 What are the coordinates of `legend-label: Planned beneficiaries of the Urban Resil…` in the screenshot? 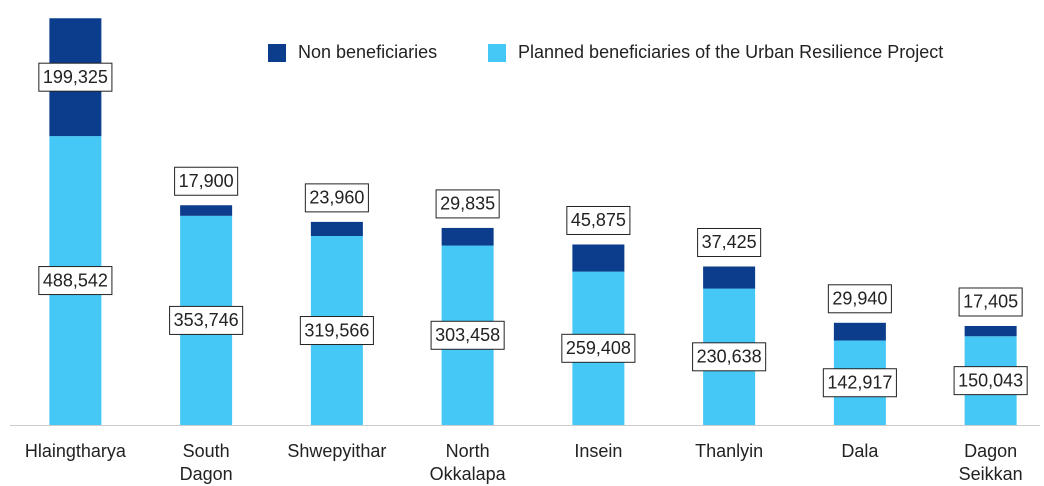 It's located at (730, 52).